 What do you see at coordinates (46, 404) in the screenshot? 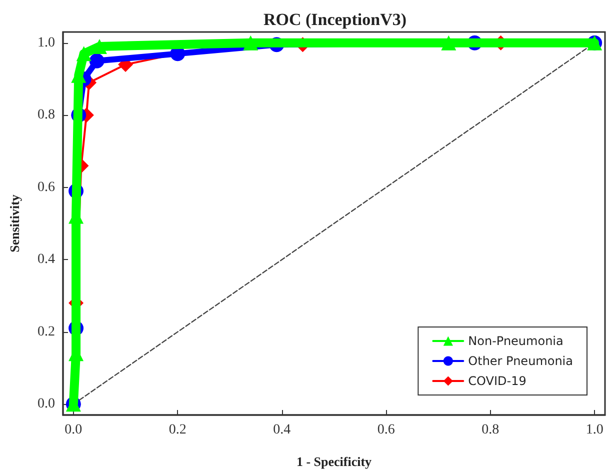
I see `y-tick-label: 0.0` at bounding box center [46, 404].